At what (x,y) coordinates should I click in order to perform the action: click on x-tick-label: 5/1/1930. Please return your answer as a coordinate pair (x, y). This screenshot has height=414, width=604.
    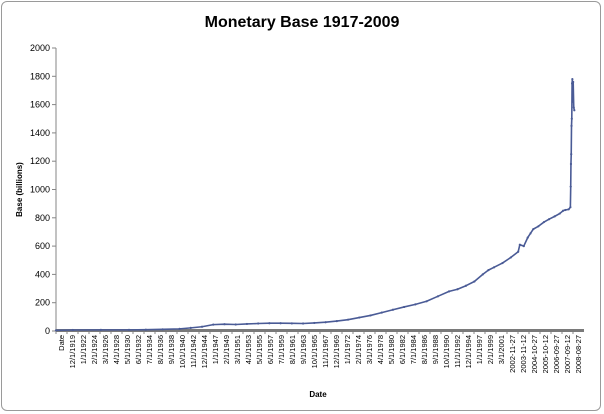
    Looking at the image, I should click on (127, 349).